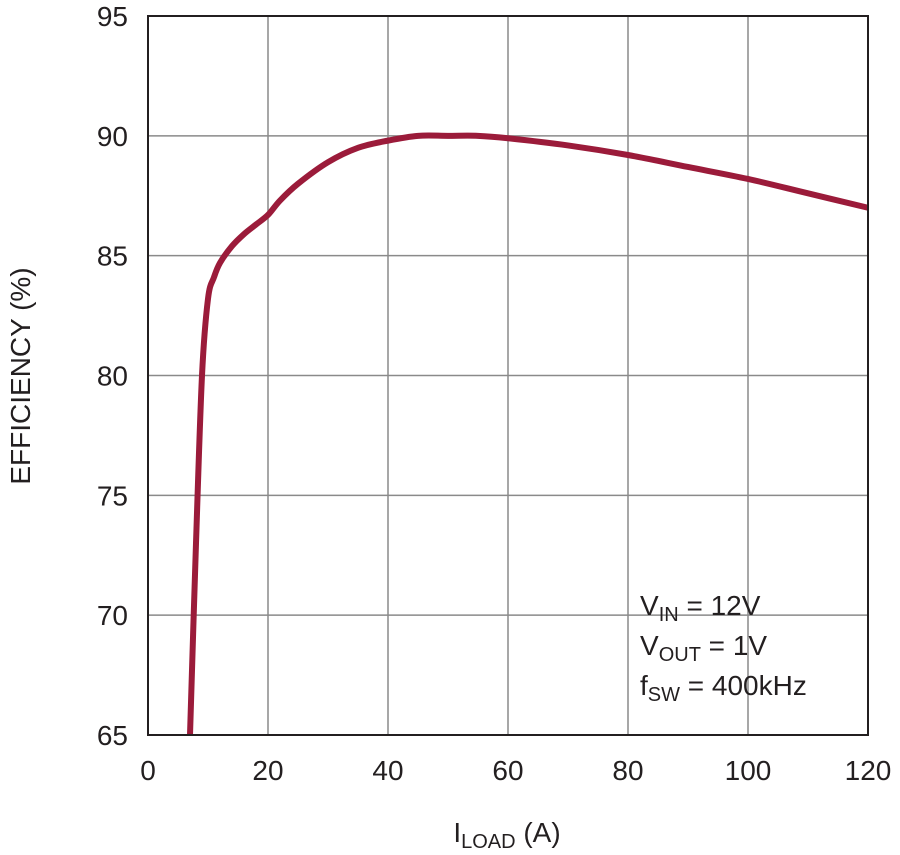  I want to click on annotation-line: fSW = 400kHz, so click(723, 688).